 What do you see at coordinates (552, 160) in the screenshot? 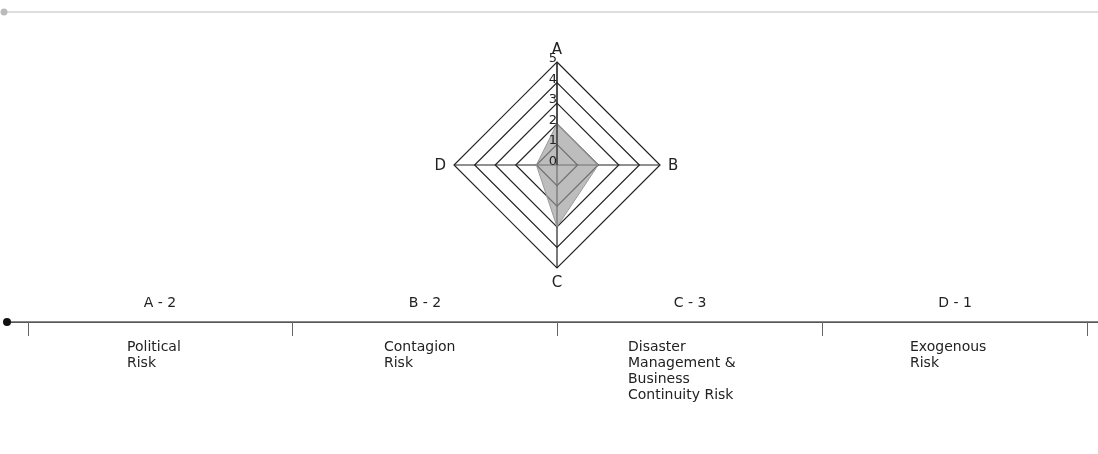
I see `y-tick-label: 0` at bounding box center [552, 160].